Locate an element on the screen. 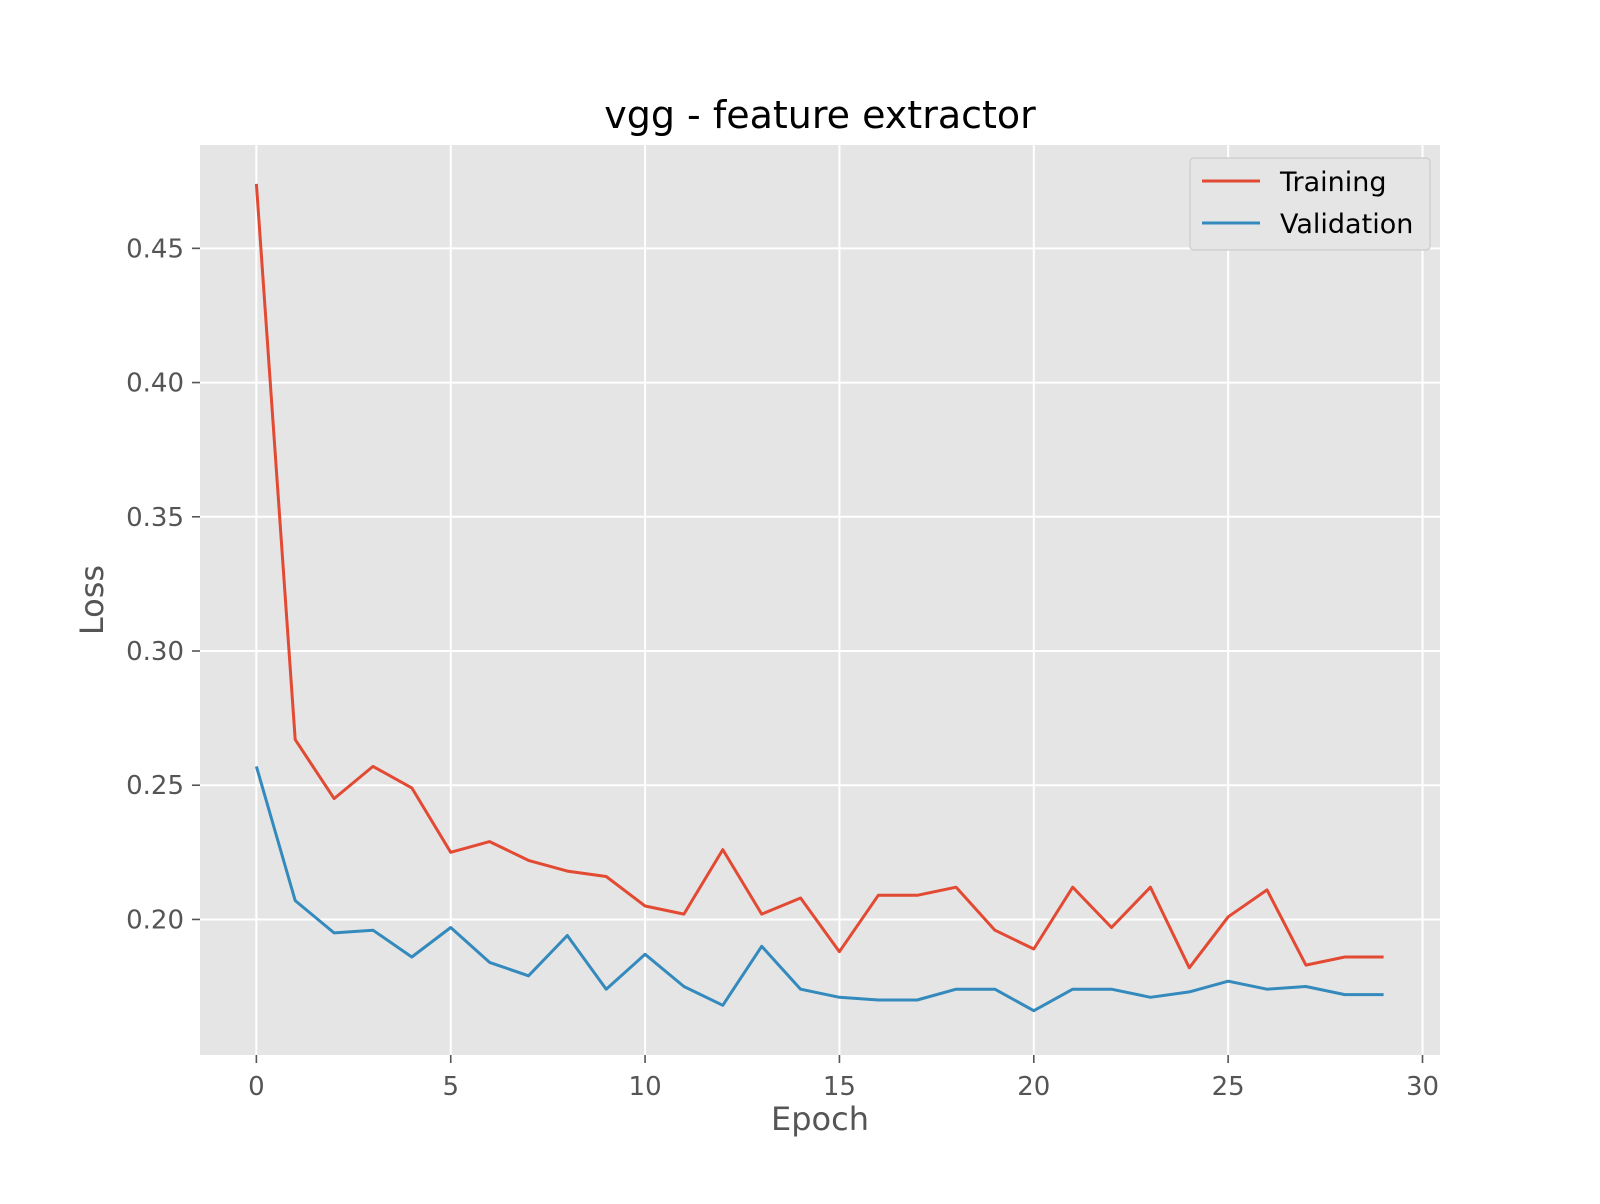 The width and height of the screenshot is (1600, 1204). x-tick-label: 15 is located at coordinates (839, 1087).